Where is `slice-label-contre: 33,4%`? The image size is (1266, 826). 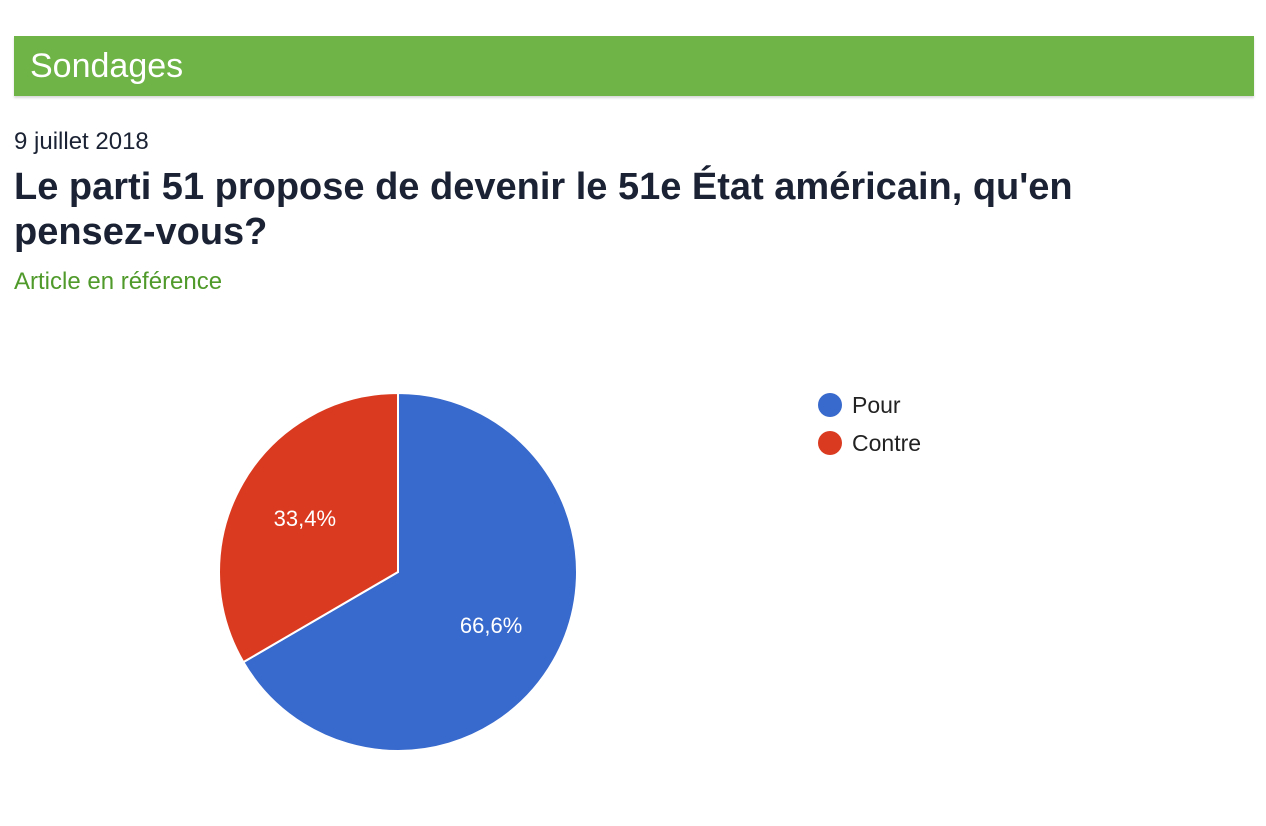 slice-label-contre: 33,4% is located at coordinates (305, 518).